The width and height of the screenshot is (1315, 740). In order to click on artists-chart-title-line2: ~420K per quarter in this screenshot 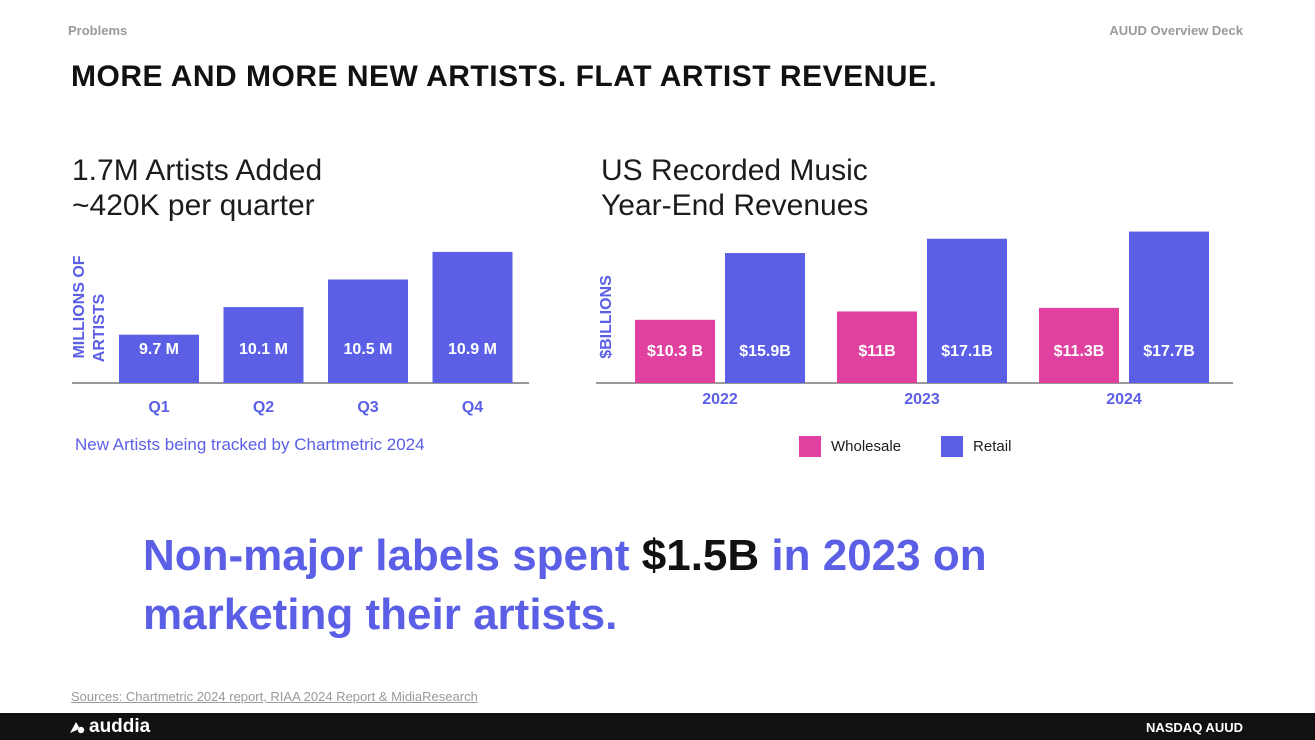, I will do `click(193, 205)`.